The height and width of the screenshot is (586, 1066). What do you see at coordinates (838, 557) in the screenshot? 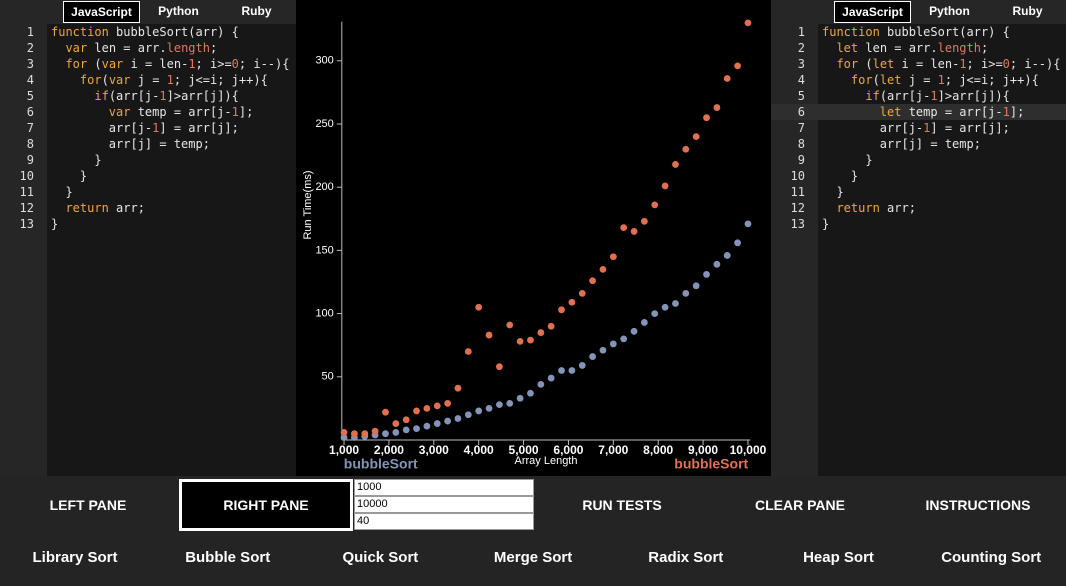
I see `sort-button: Heap Sort` at bounding box center [838, 557].